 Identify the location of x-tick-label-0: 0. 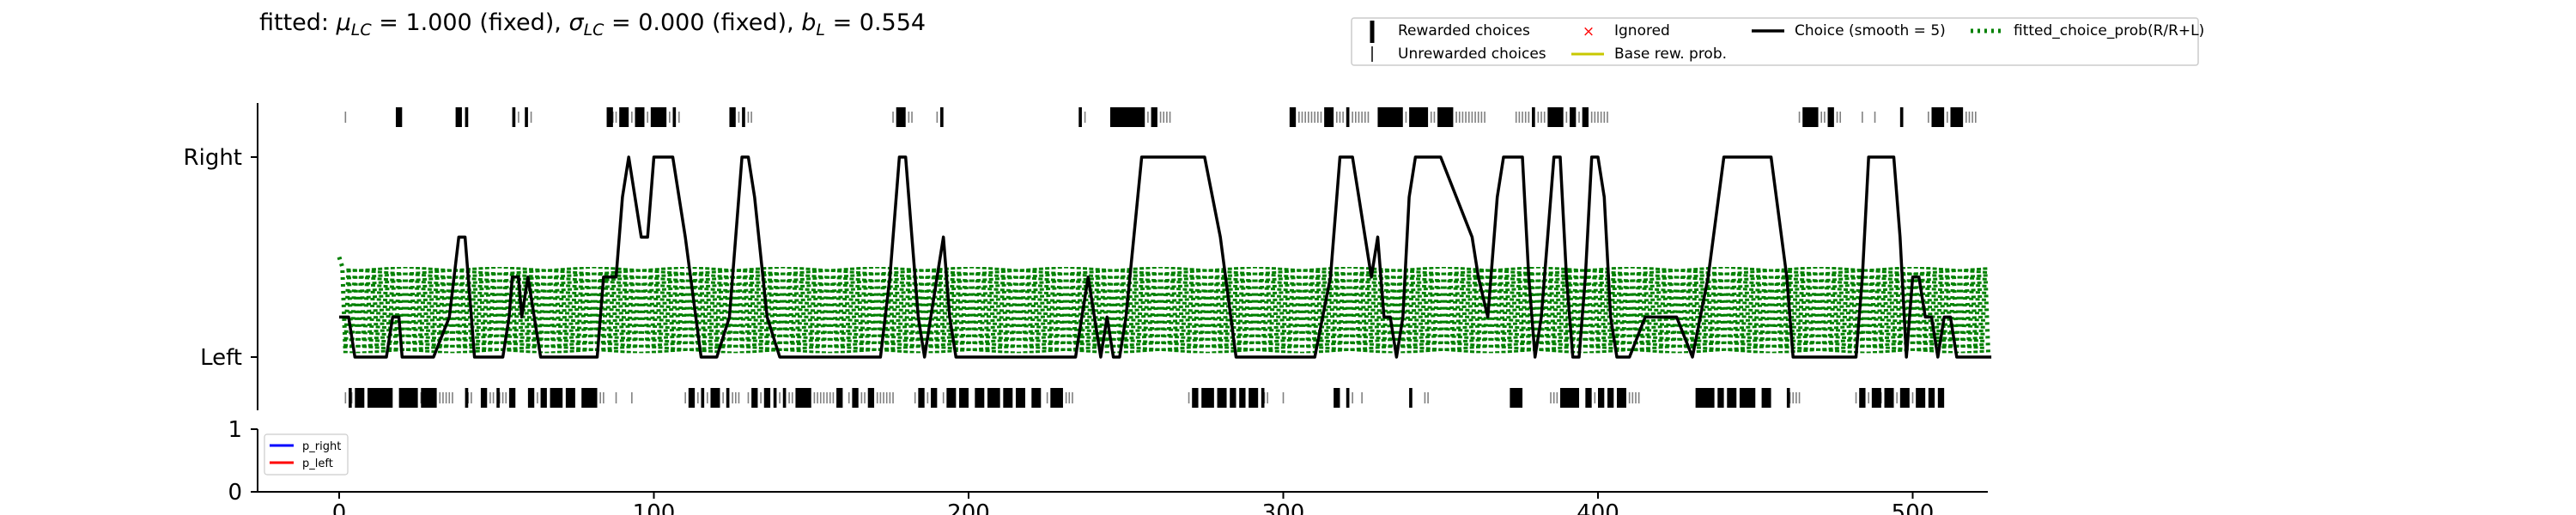
(339, 507).